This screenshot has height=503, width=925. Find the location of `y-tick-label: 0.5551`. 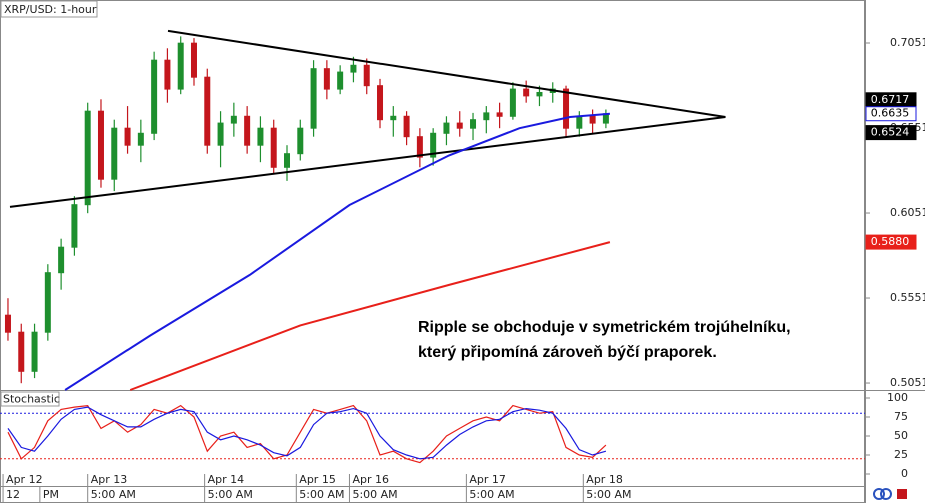

y-tick-label: 0.5551 is located at coordinates (907, 297).